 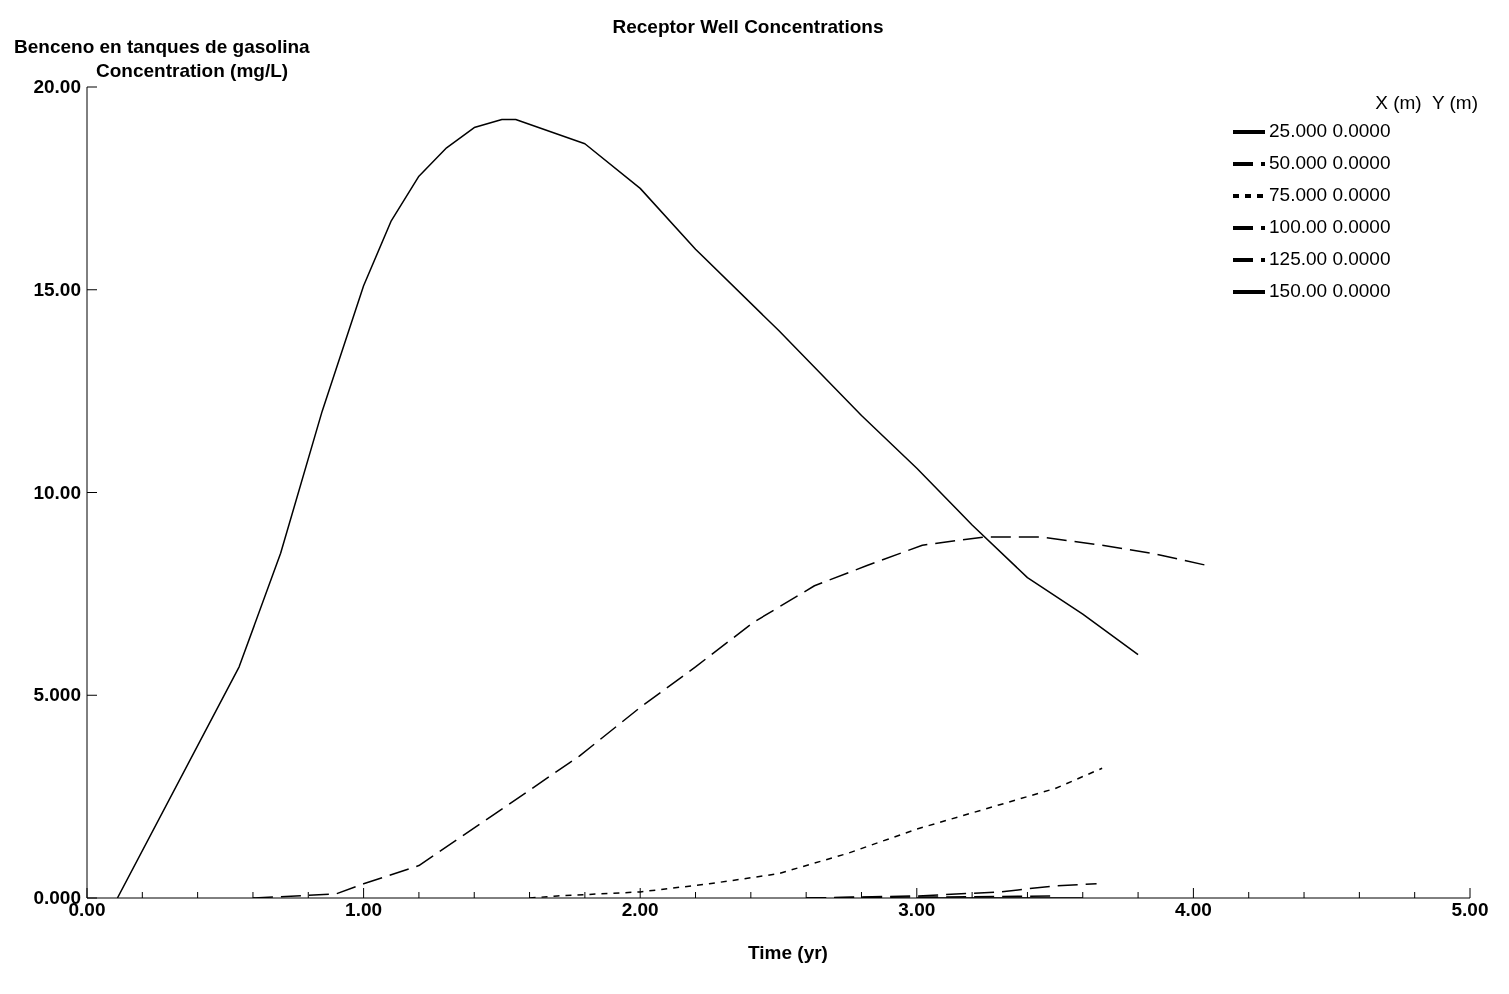 I want to click on legend-label: 125.00 0.0000, so click(x=1330, y=259).